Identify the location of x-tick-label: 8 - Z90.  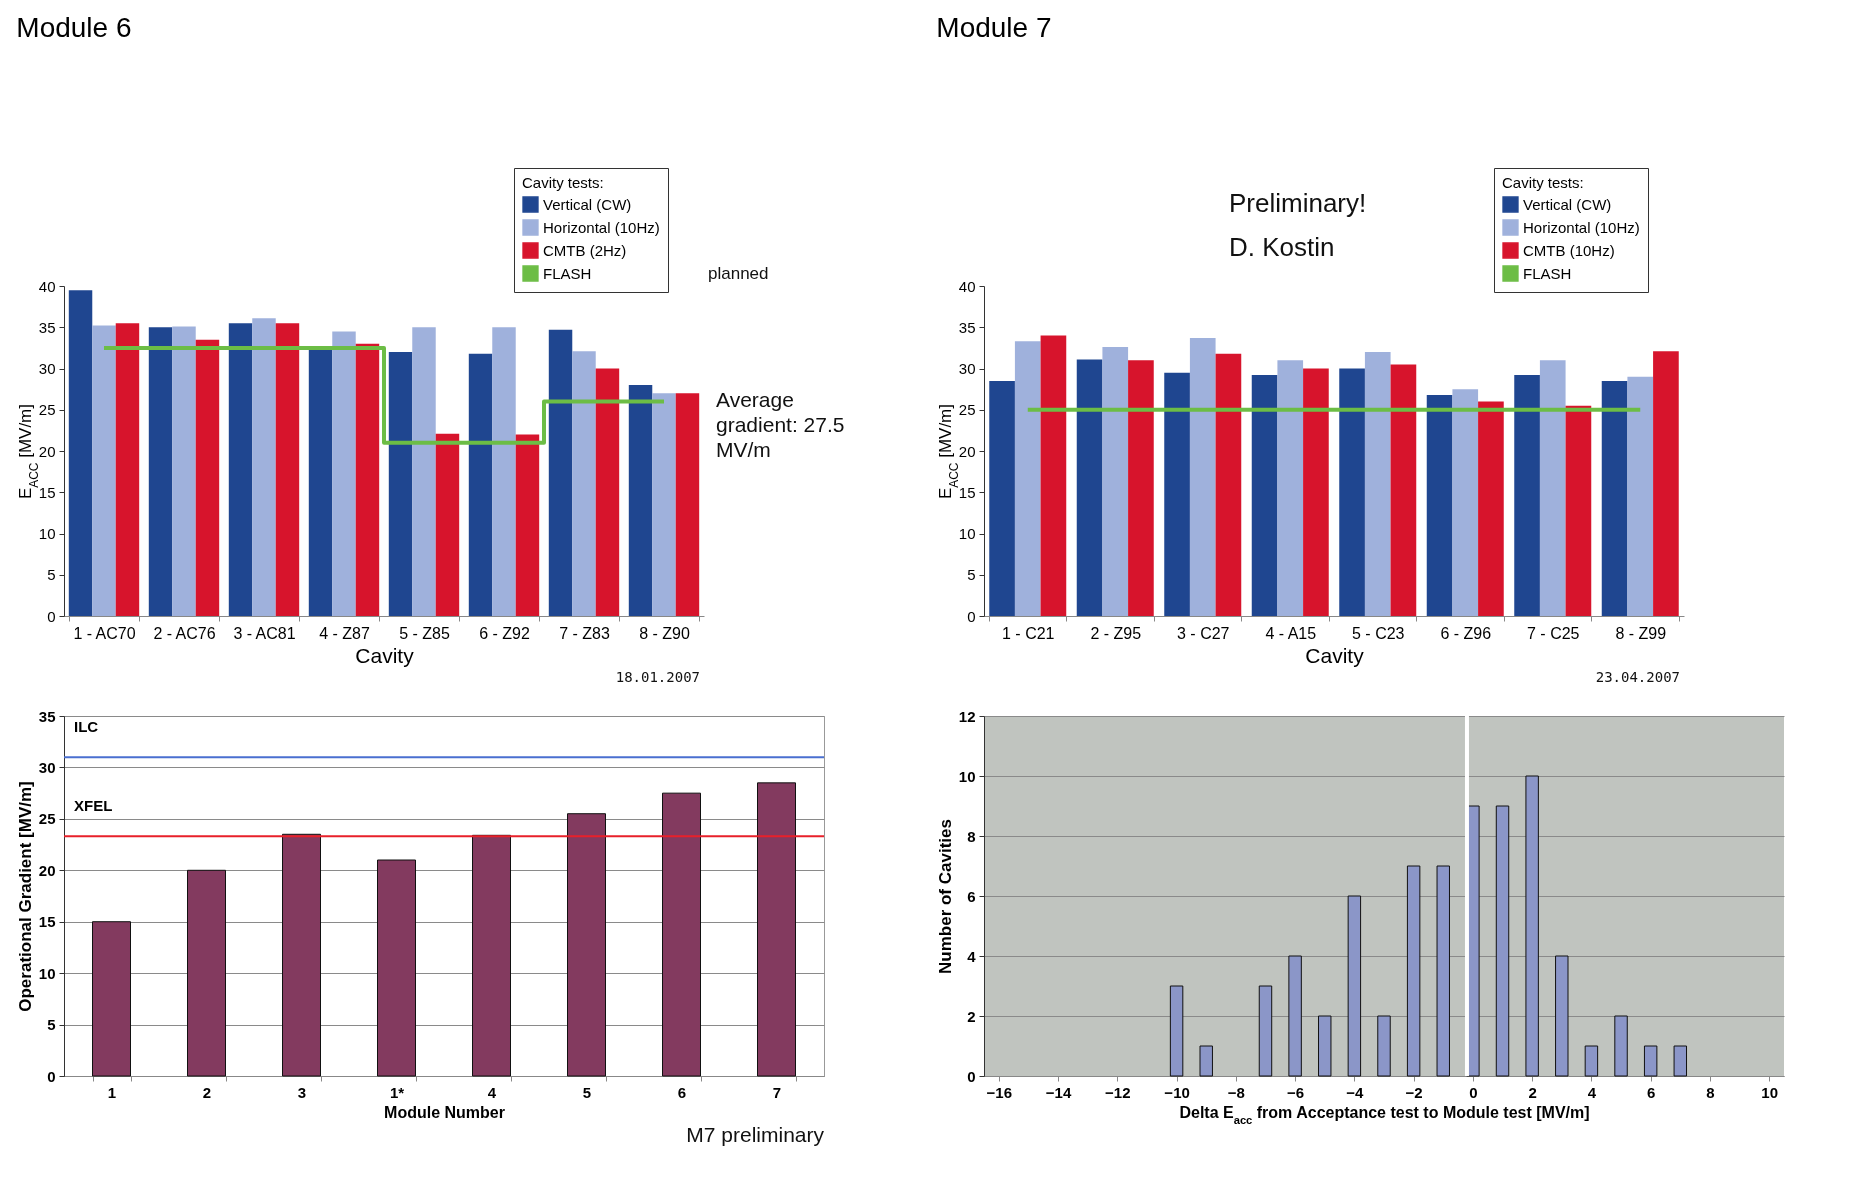
(664, 633).